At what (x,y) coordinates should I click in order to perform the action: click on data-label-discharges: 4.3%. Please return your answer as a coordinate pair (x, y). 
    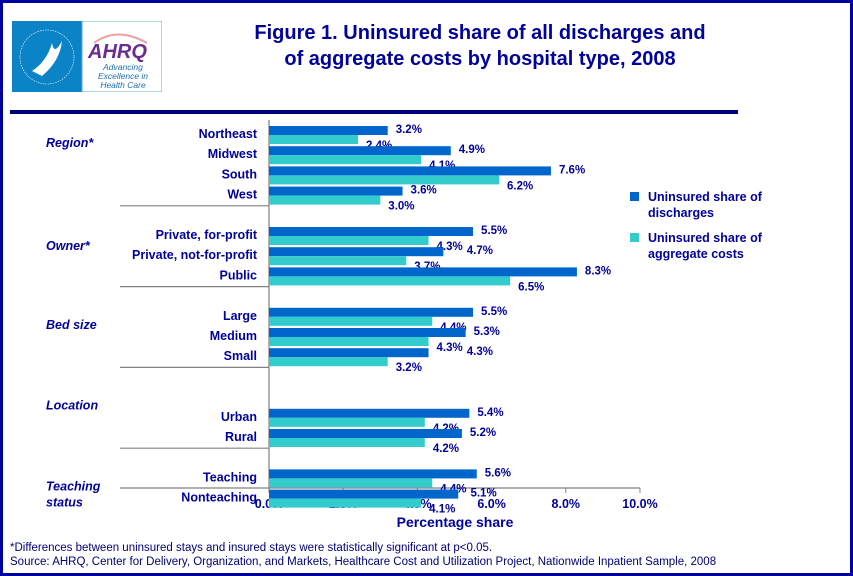
    Looking at the image, I should click on (480, 352).